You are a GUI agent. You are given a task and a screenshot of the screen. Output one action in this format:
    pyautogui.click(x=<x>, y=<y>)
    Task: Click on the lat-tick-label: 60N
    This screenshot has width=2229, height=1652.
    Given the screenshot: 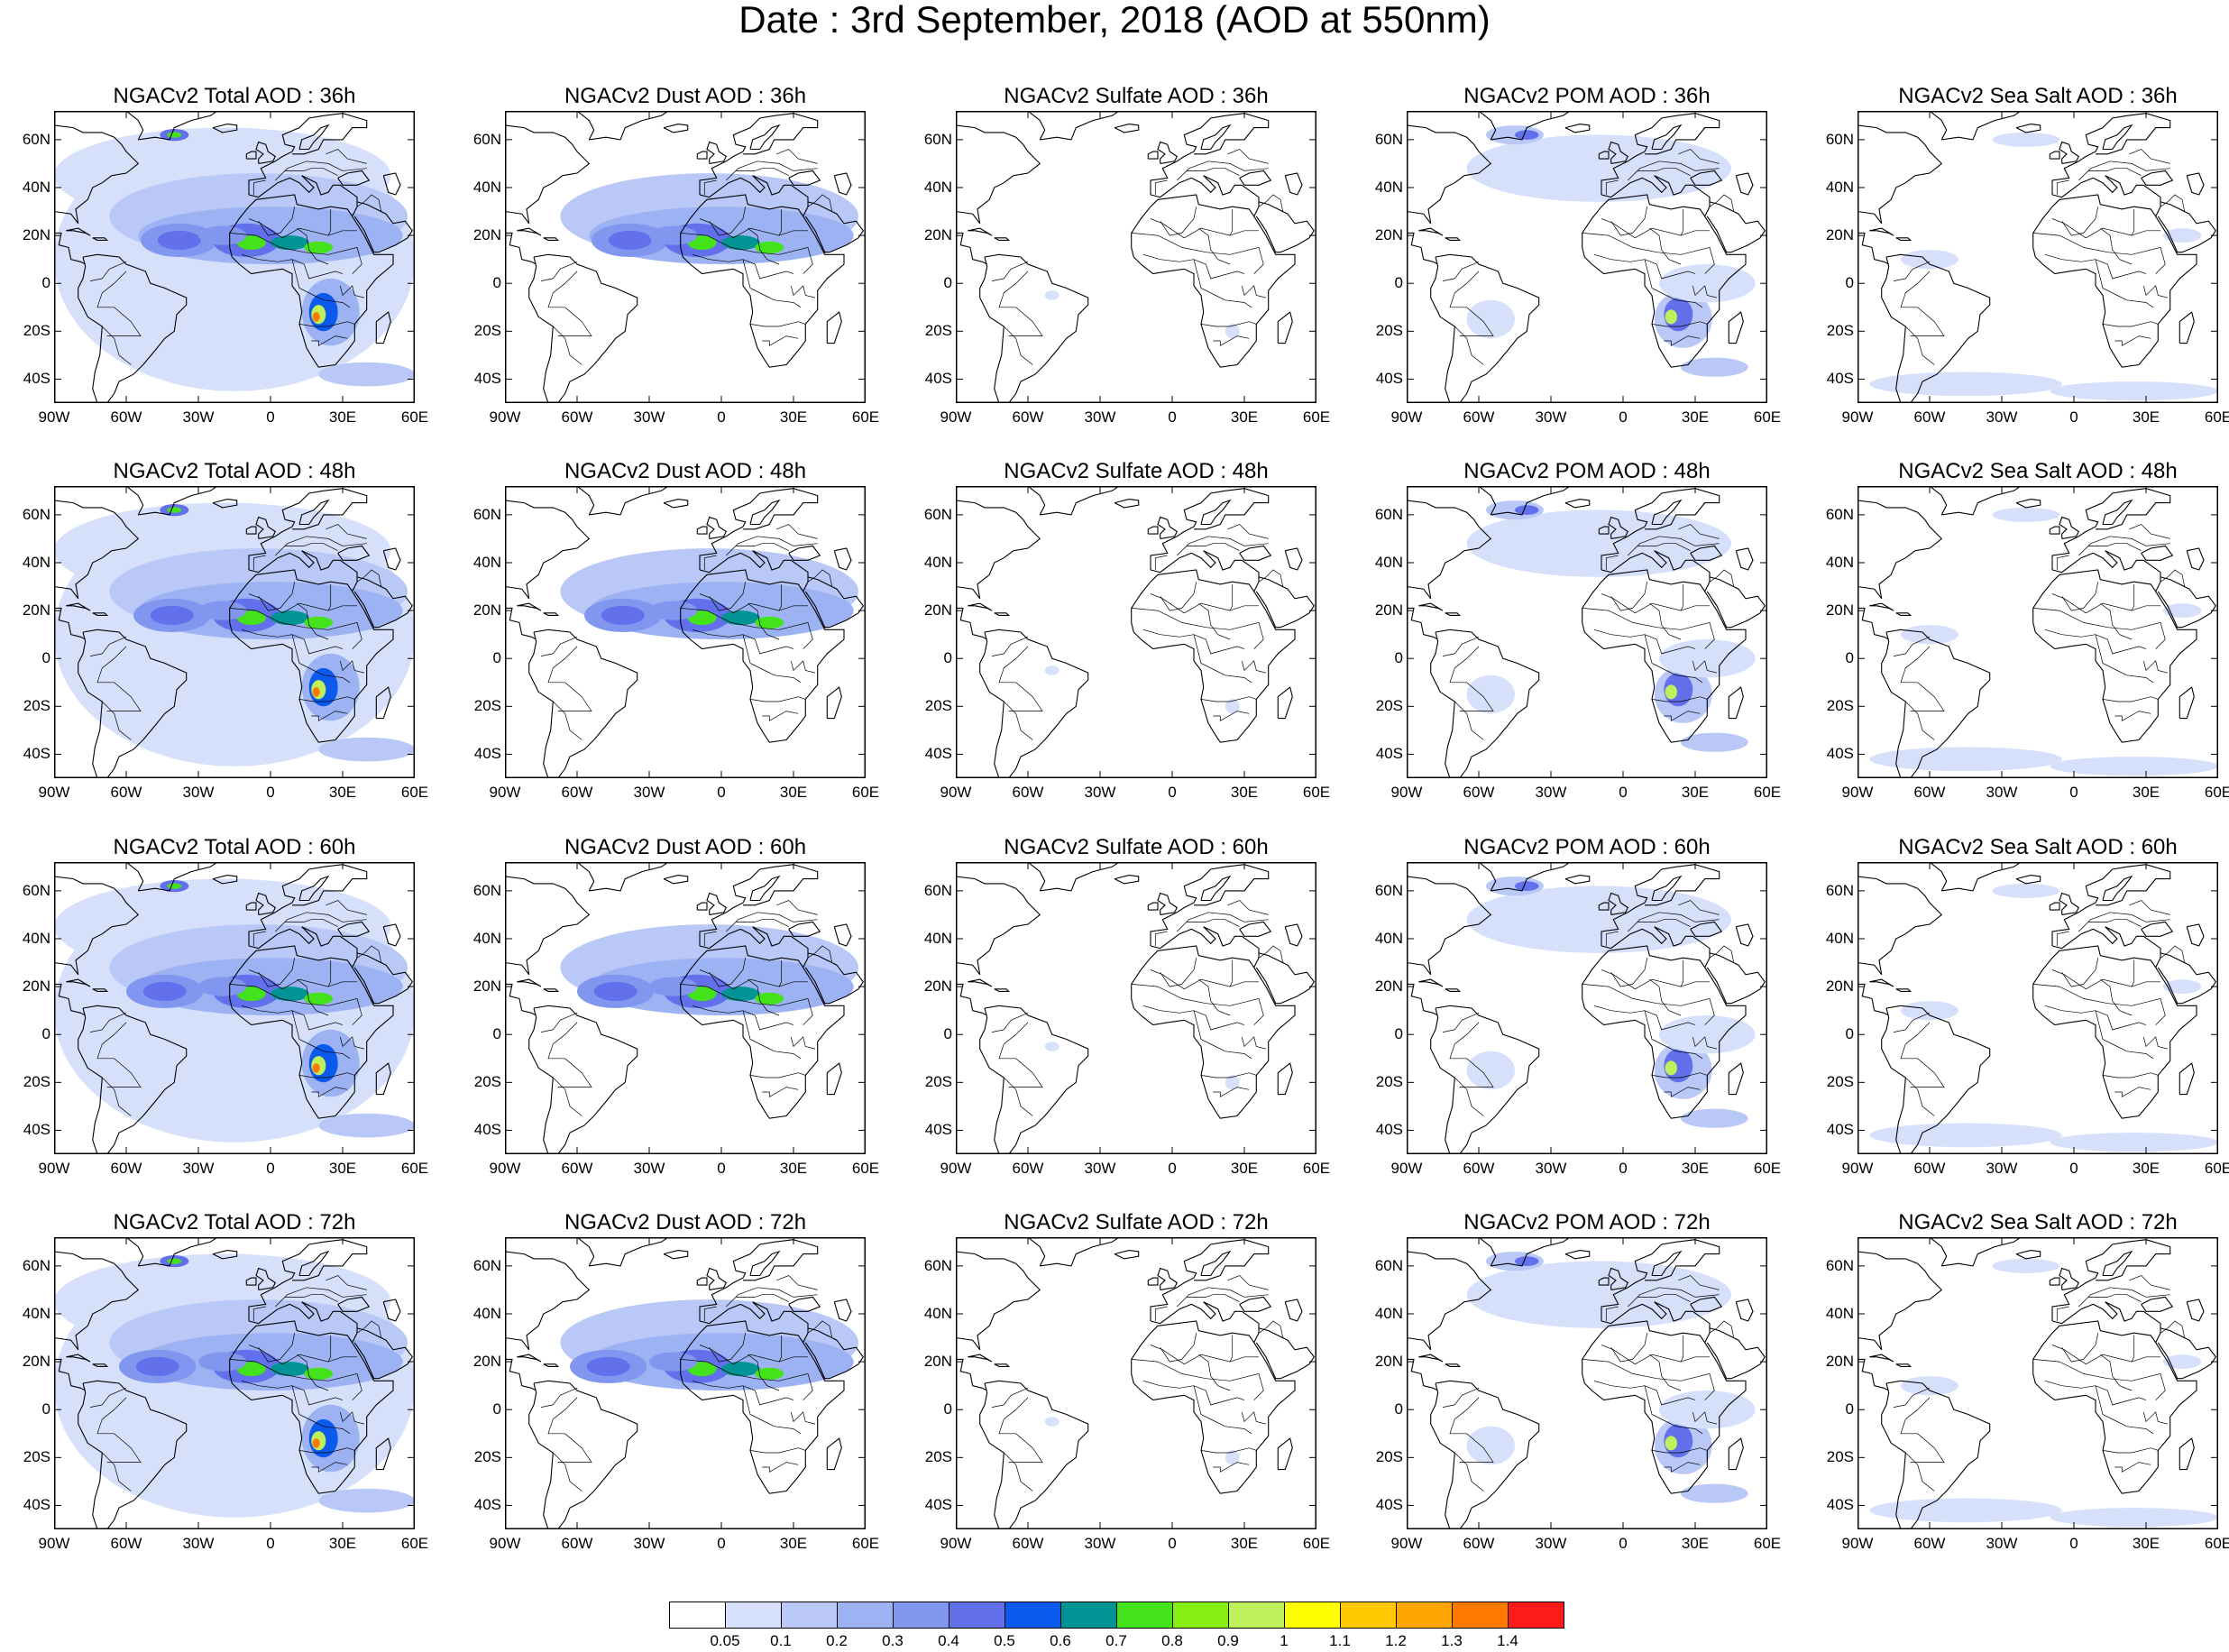 What is the action you would take?
    pyautogui.click(x=1388, y=1265)
    